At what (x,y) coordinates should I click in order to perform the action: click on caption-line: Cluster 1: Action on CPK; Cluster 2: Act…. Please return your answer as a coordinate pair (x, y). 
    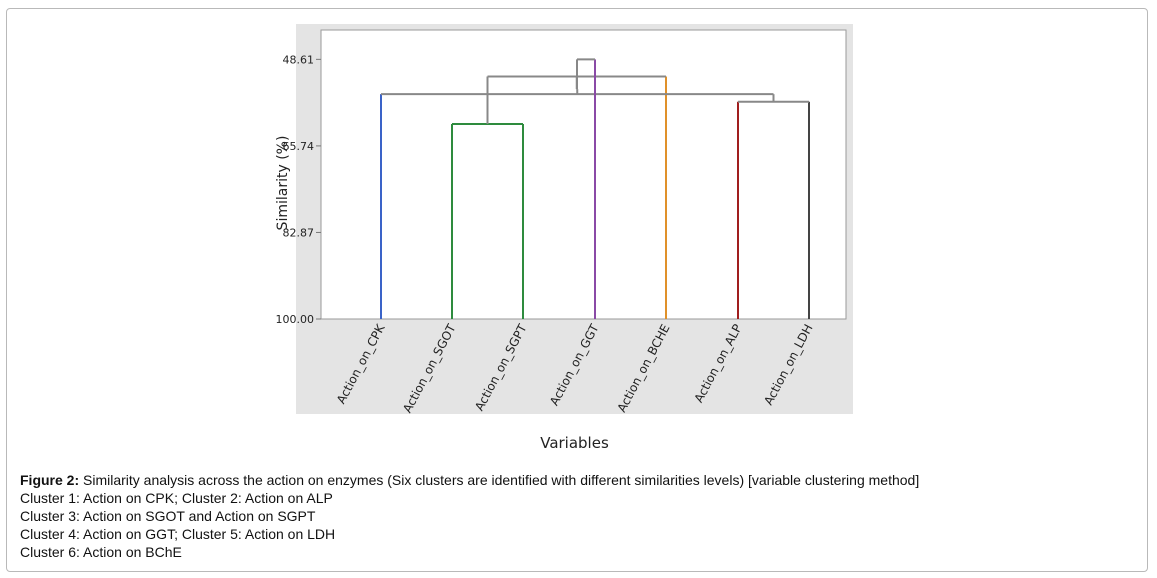
    Looking at the image, I should click on (176, 498).